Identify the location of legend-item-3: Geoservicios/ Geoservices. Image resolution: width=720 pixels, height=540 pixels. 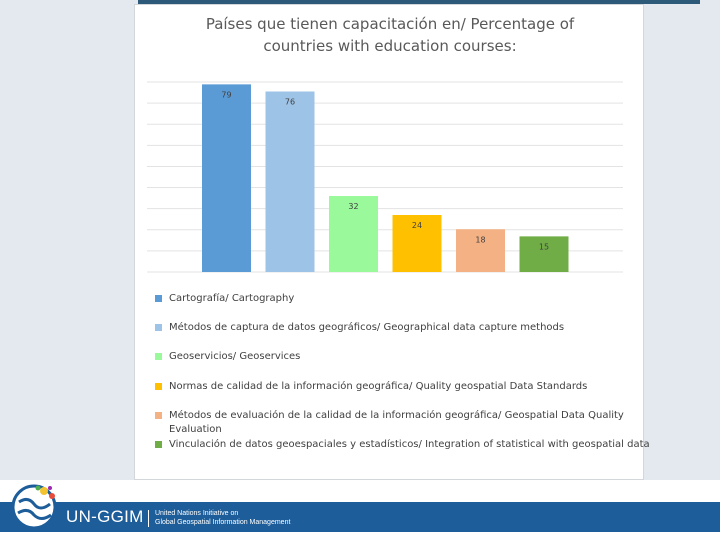
(404, 357).